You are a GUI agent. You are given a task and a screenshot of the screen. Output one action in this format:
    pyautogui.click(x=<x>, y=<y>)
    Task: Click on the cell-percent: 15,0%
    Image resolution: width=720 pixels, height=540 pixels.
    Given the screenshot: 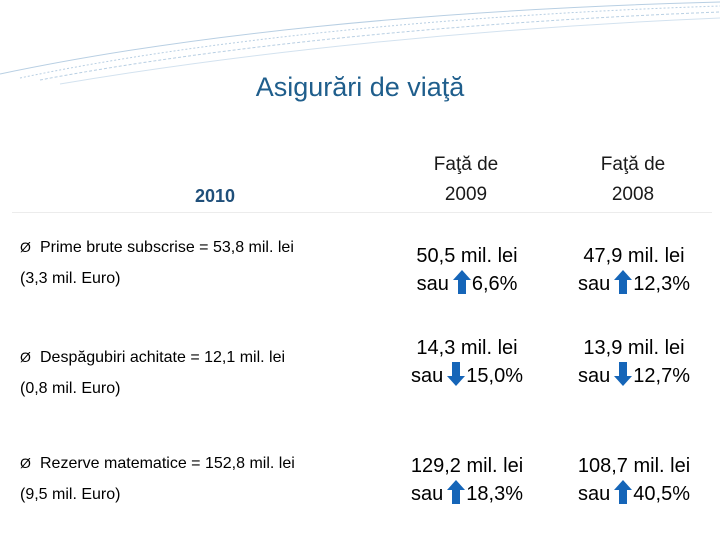 What is the action you would take?
    pyautogui.click(x=494, y=376)
    